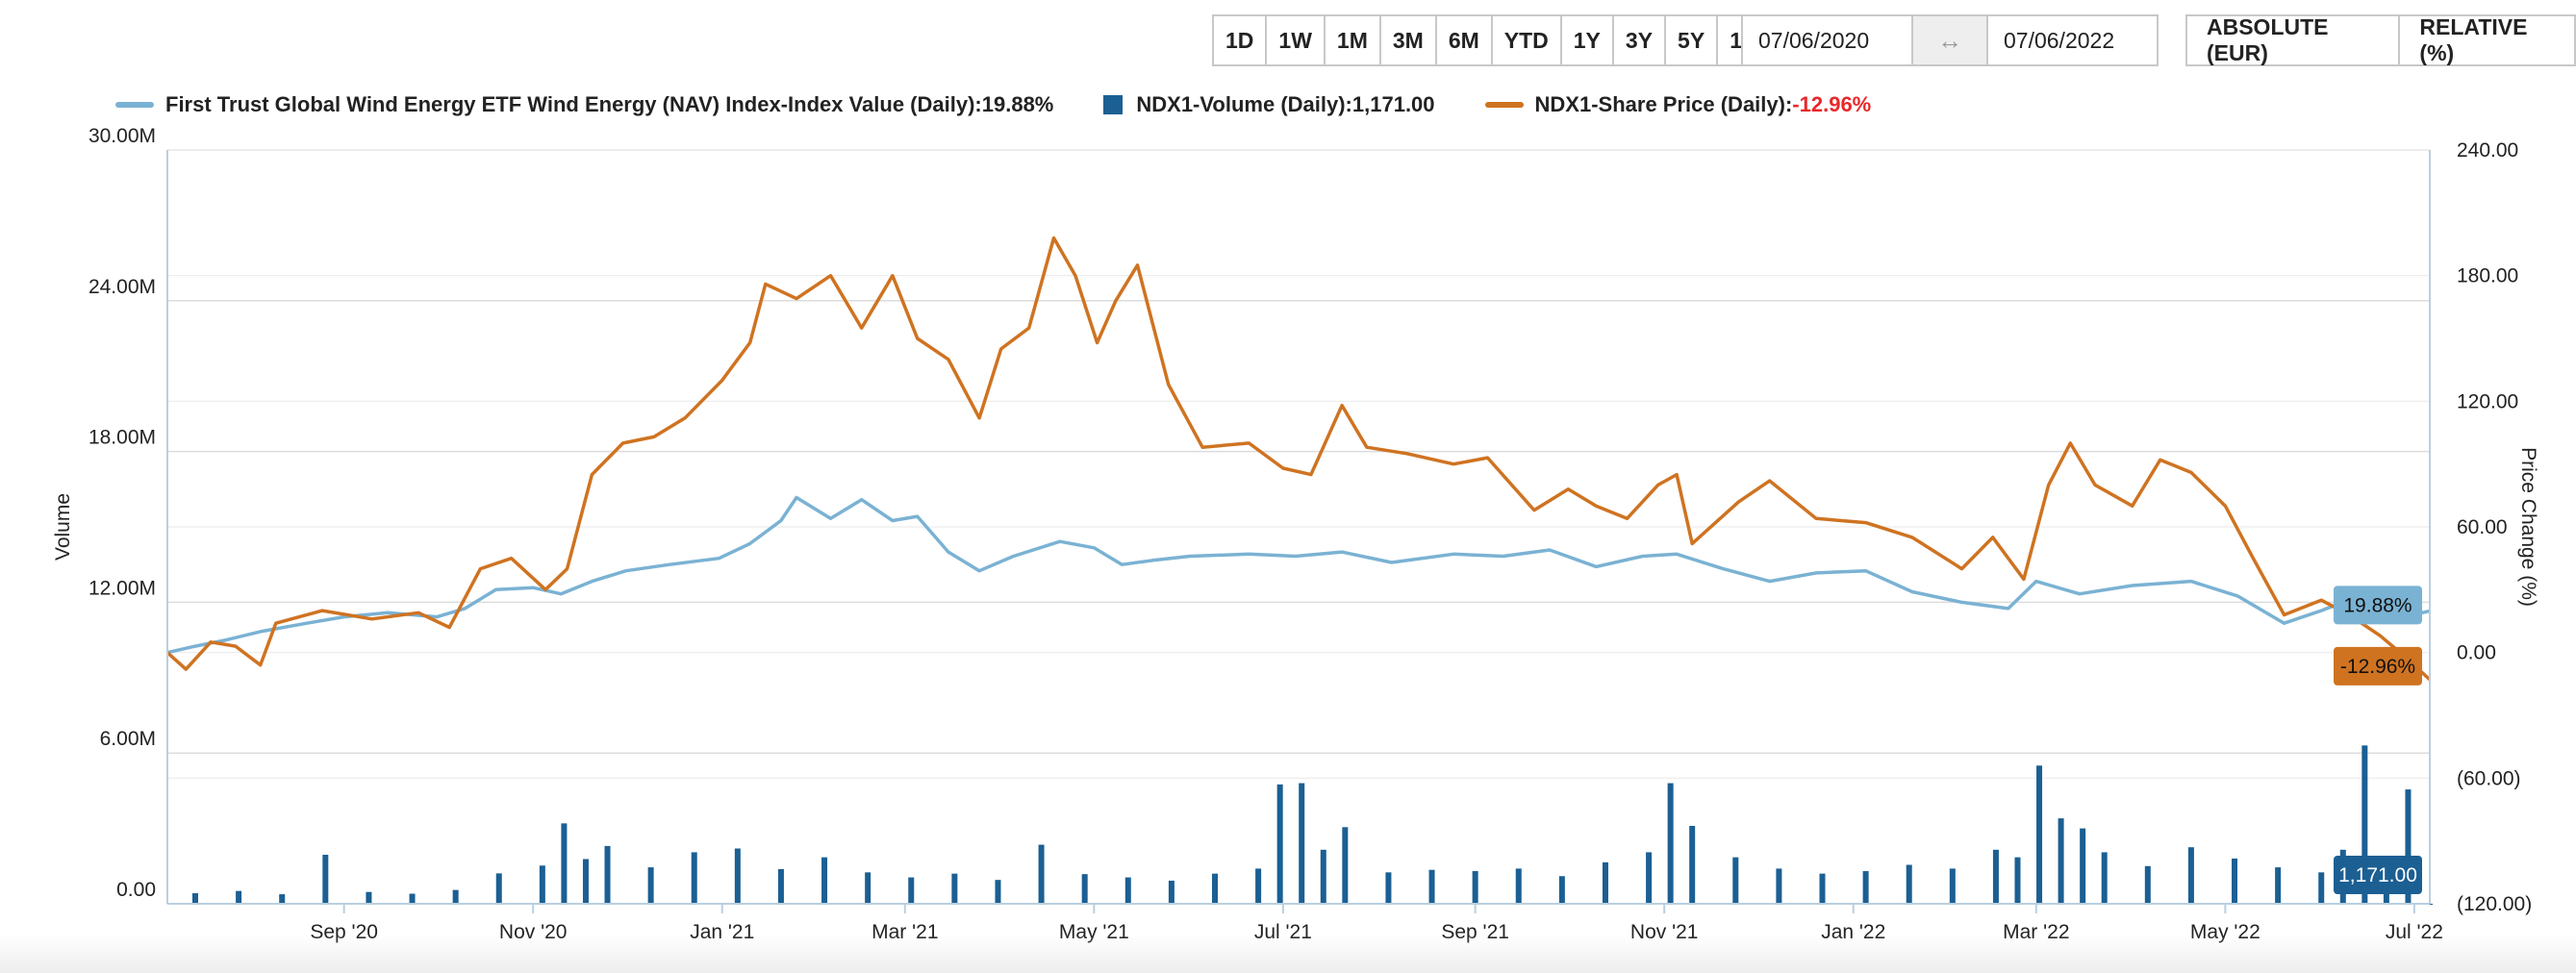 The width and height of the screenshot is (2576, 973). What do you see at coordinates (136, 890) in the screenshot?
I see `left-axis-tick-label: 0.00` at bounding box center [136, 890].